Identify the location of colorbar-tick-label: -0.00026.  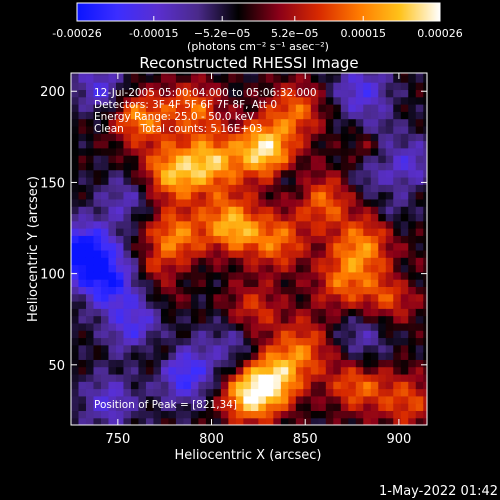
(76, 33).